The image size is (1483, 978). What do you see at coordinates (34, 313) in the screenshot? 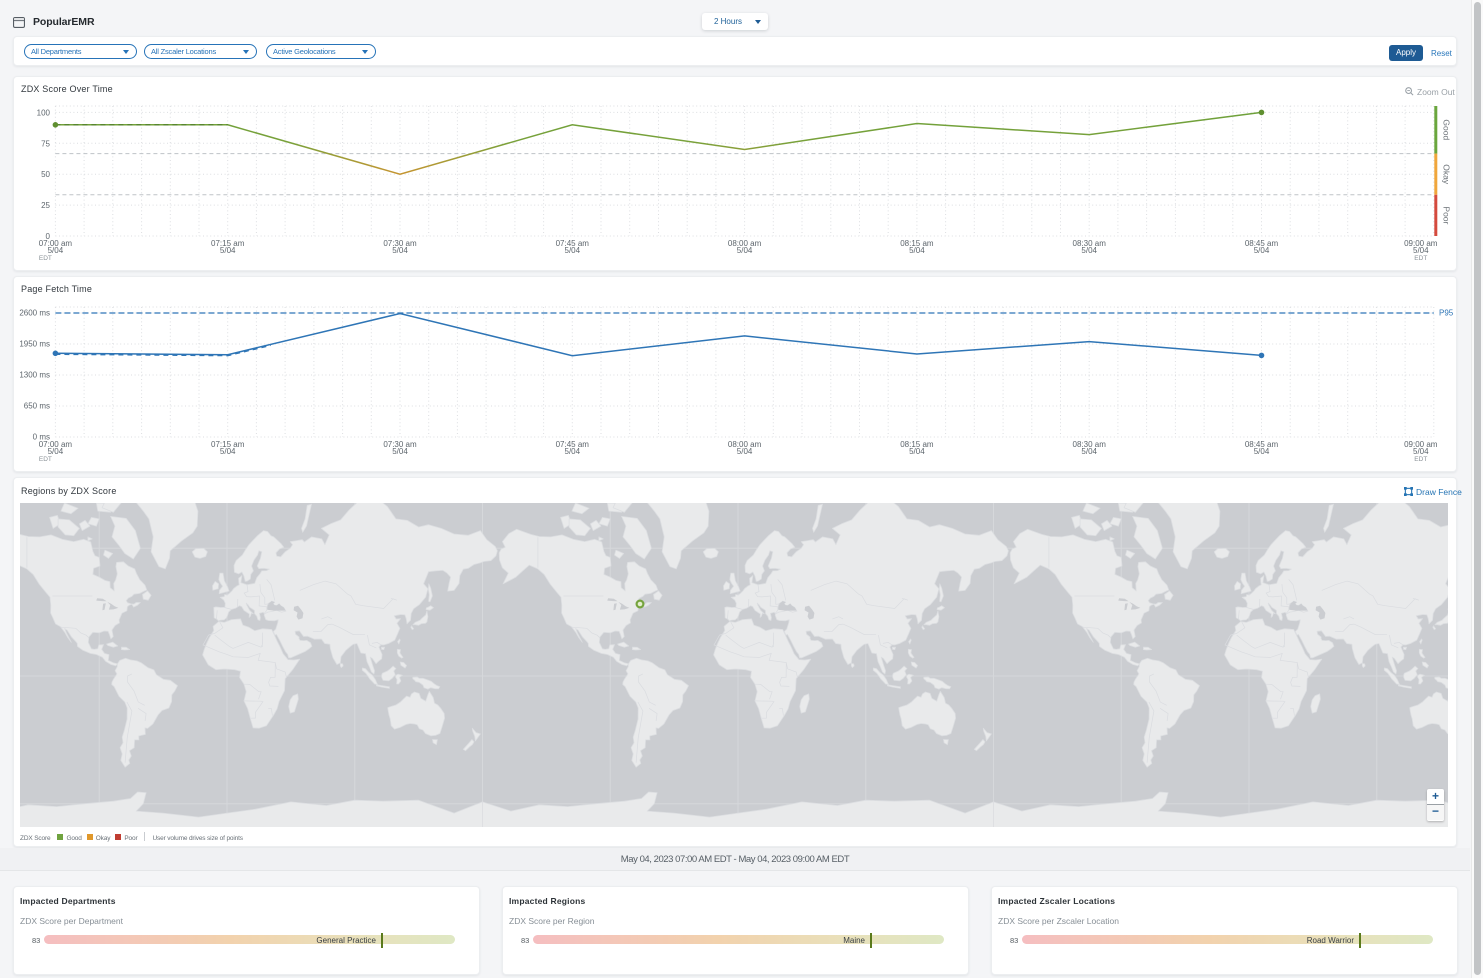
I see `svg-text: 2600 ms` at bounding box center [34, 313].